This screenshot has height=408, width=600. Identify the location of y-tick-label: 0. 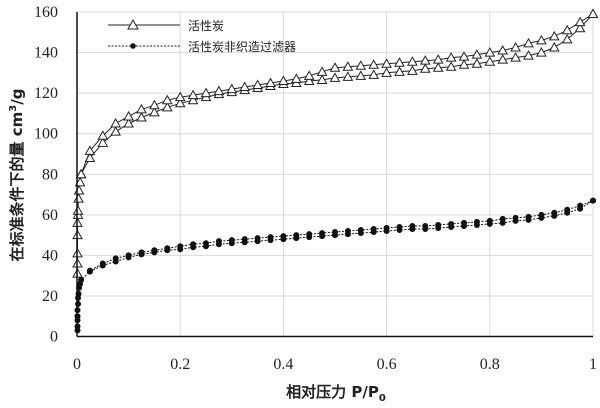
(54, 337).